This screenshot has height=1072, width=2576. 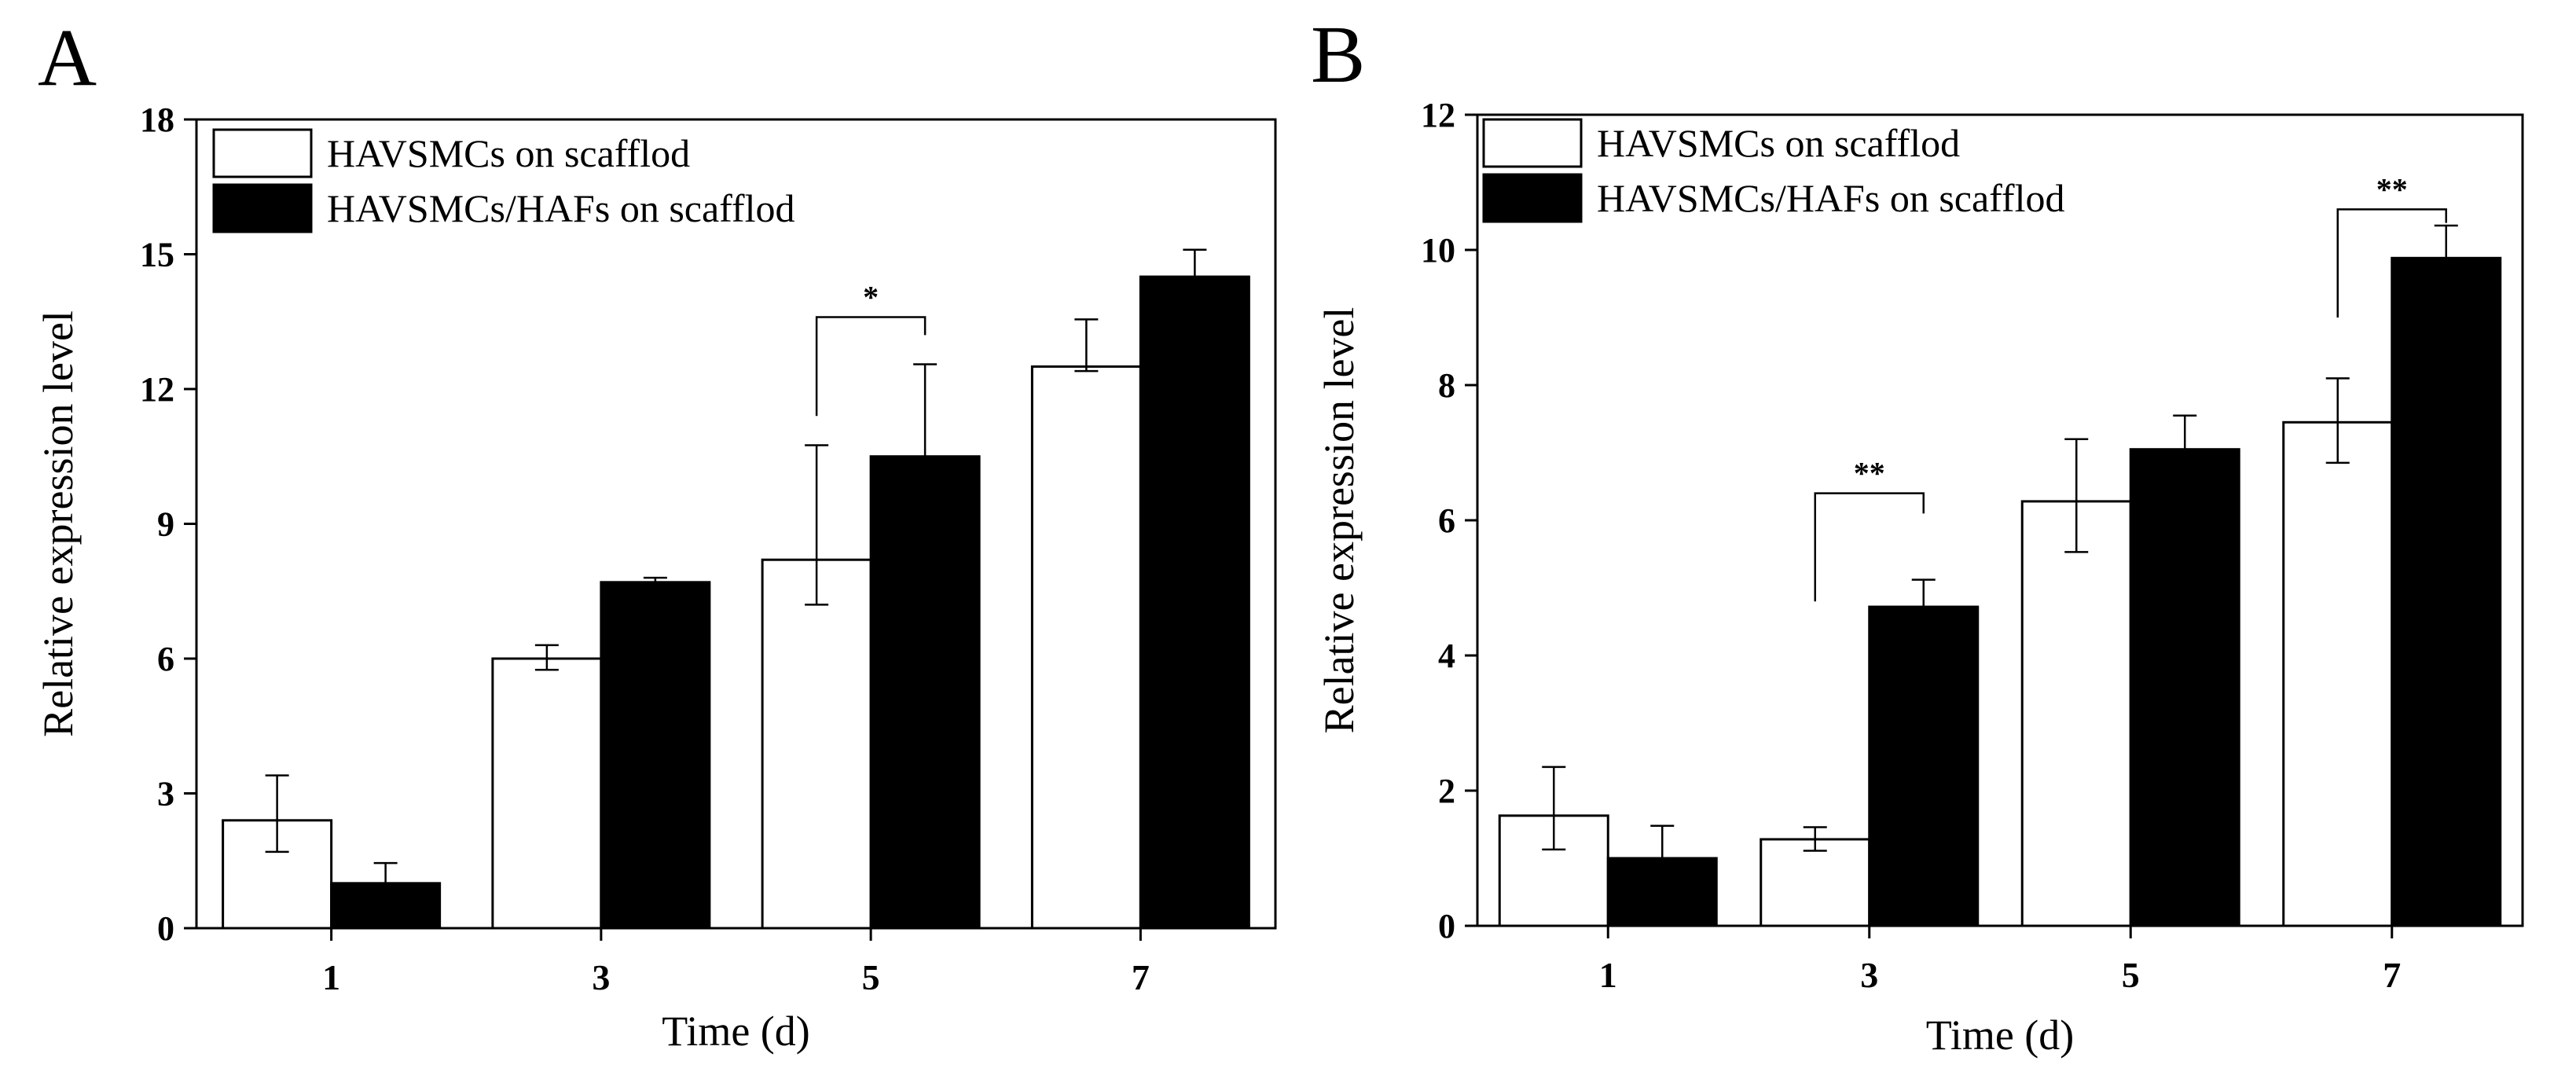 I want to click on panel-label: A, so click(x=67, y=58).